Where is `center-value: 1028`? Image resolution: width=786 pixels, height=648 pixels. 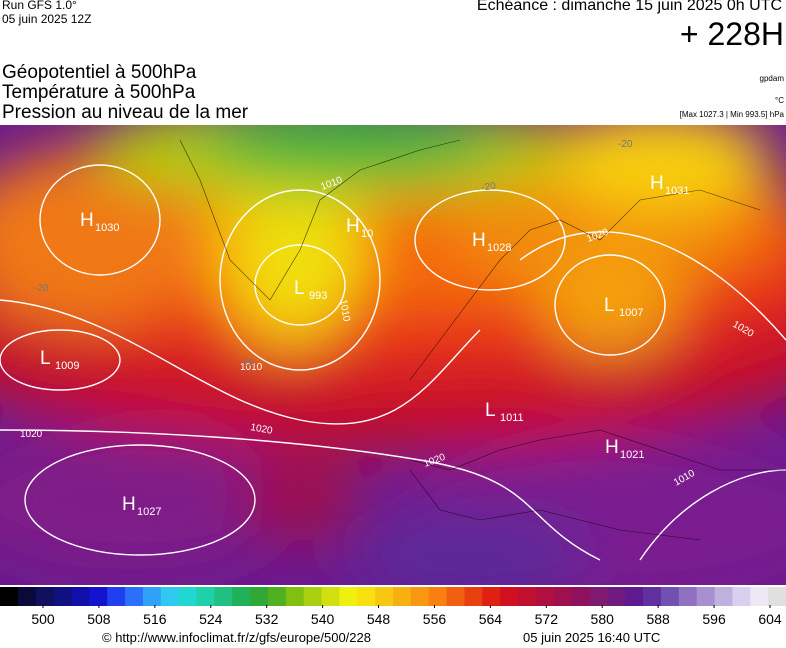 center-value: 1028 is located at coordinates (499, 248).